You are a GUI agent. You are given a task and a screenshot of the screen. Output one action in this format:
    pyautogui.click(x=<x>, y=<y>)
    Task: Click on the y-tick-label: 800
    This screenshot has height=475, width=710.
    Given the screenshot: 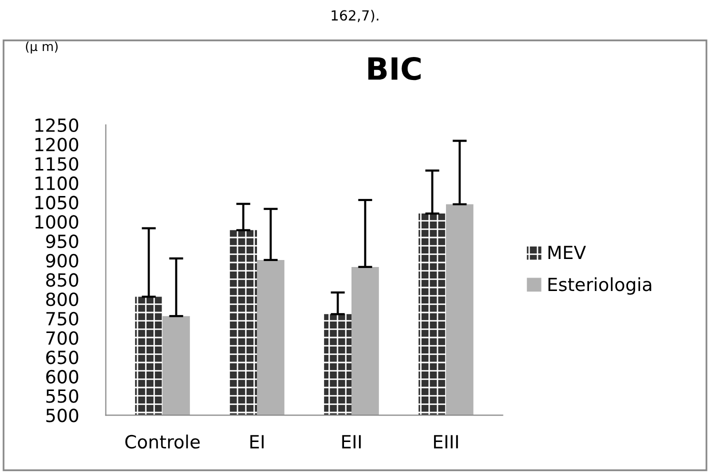 What is the action you would take?
    pyautogui.click(x=62, y=299)
    